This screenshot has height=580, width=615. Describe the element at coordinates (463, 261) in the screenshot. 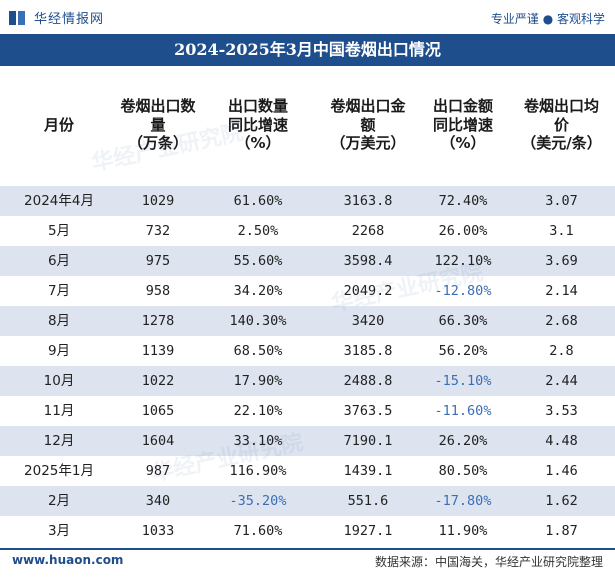

I see `cell-value-yoy: 122.10%` at that location.